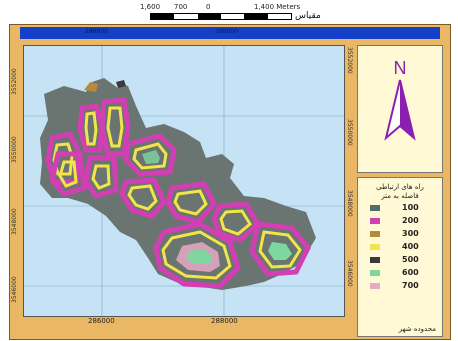  What do you see at coordinates (400, 99) in the screenshot?
I see `north-arrow-icon: N` at bounding box center [400, 99].